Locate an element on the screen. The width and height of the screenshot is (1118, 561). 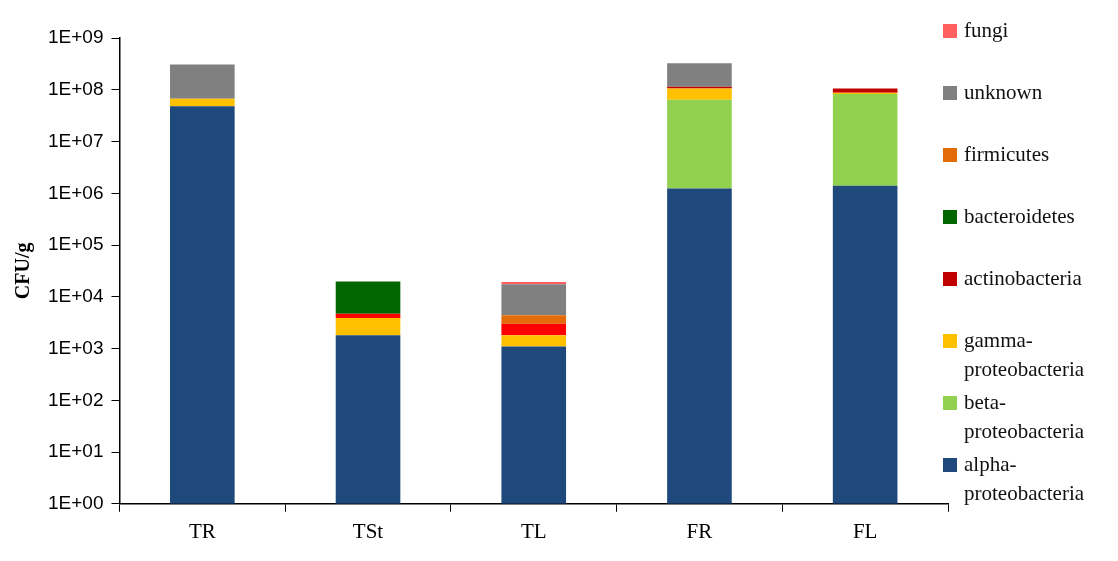
legend-label: alpha-proteobacteria is located at coordinates (1025, 479).